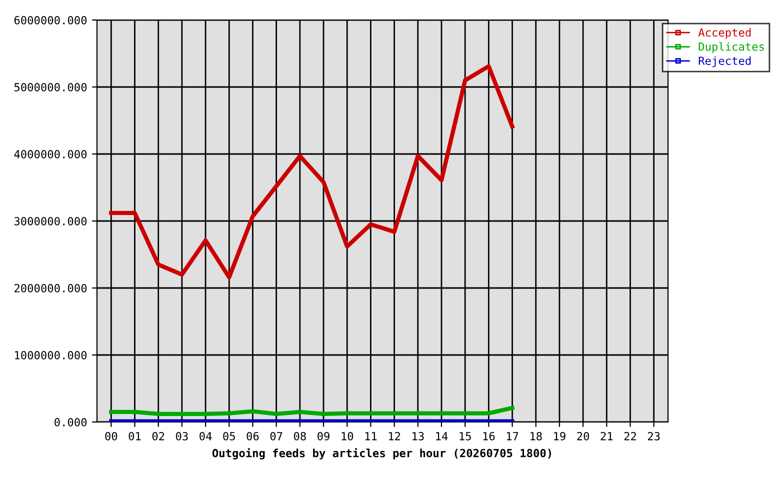 Image resolution: width=780 pixels, height=480 pixels. I want to click on x-tick-label: 01, so click(134, 436).